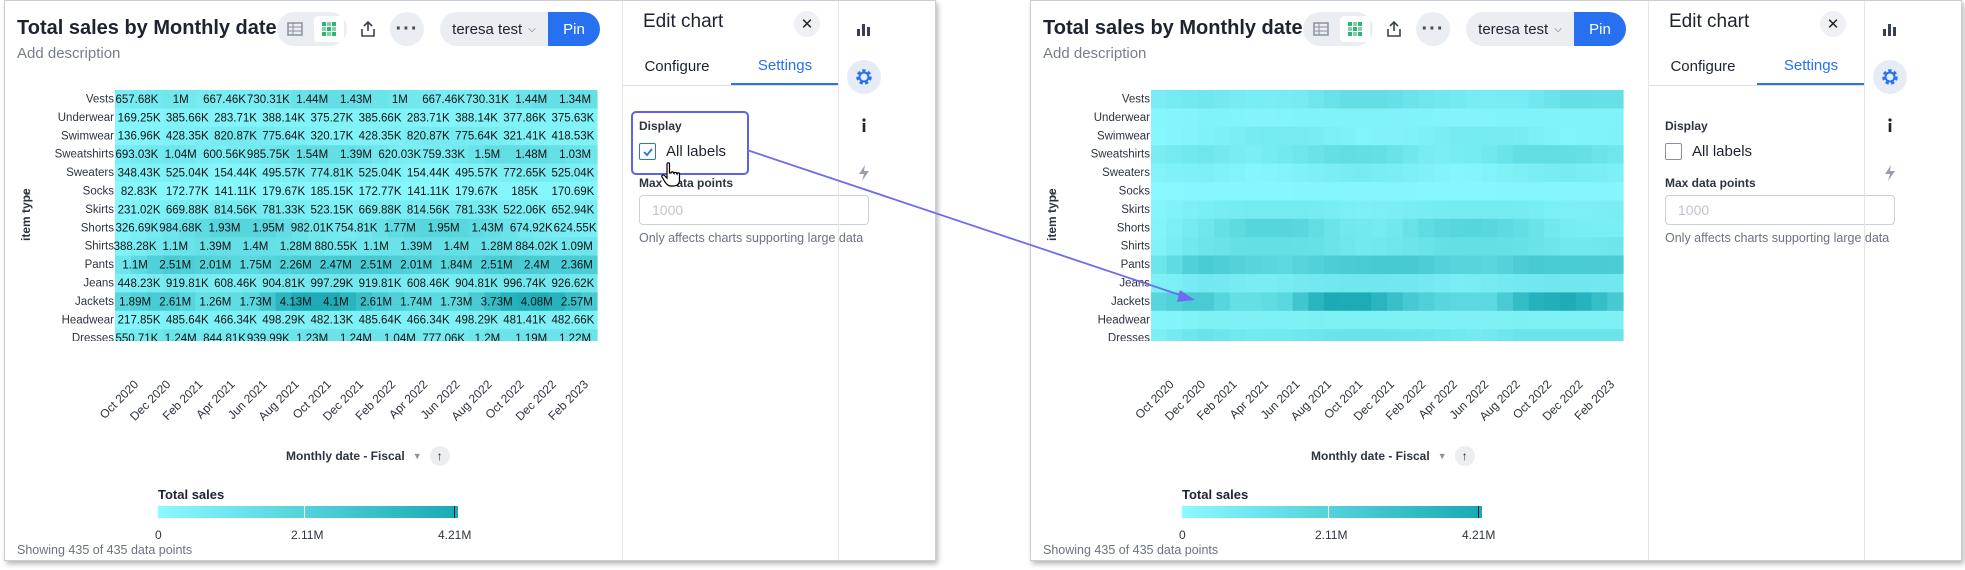 This screenshot has width=1965, height=570. Describe the element at coordinates (331, 192) in the screenshot. I see `cell-label: 185.15K` at that location.